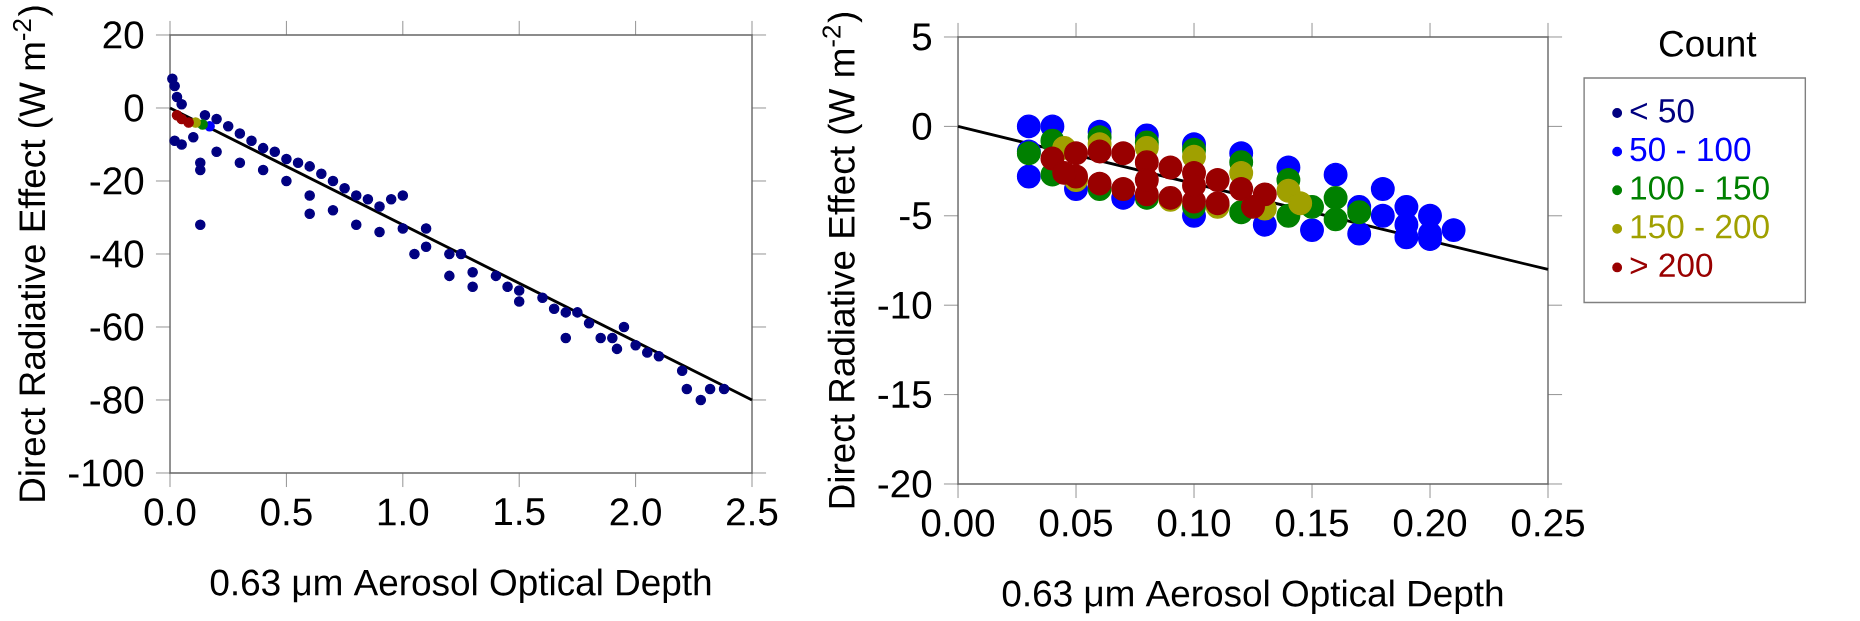 The image size is (1860, 621). Describe the element at coordinates (1311, 523) in the screenshot. I see `x-tick-label: 0.15` at that location.